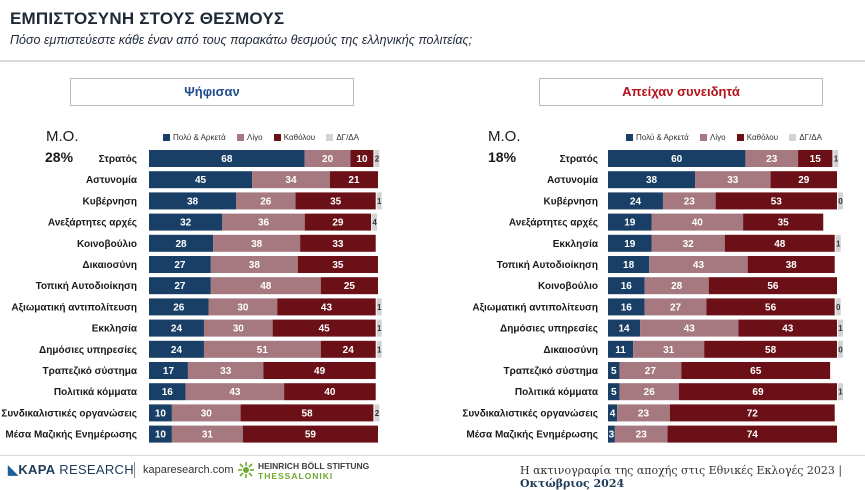 The height and width of the screenshot is (490, 865). What do you see at coordinates (780, 244) in the screenshot?
I see `bar-value-label: 48` at bounding box center [780, 244].